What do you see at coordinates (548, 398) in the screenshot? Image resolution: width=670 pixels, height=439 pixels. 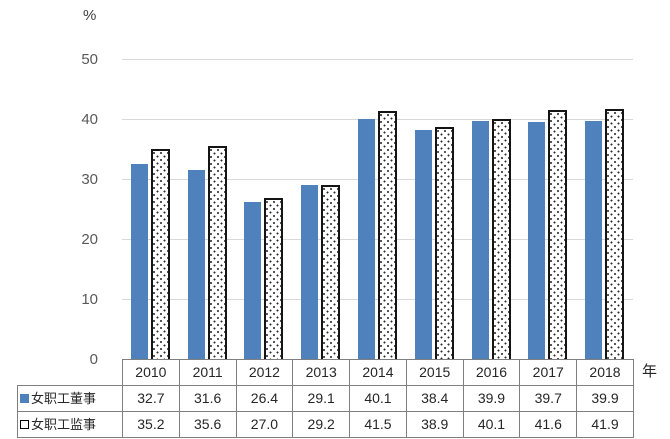 I see `value-series1-2017: 39.7` at bounding box center [548, 398].